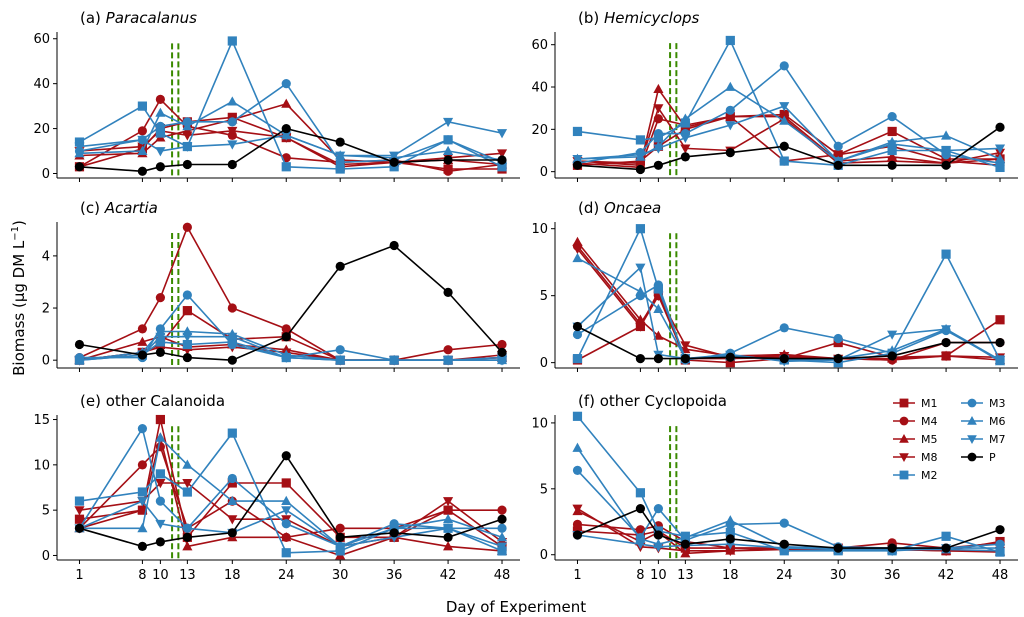 The height and width of the screenshot is (617, 1024). Describe the element at coordinates (340, 575) in the screenshot. I see `x-tick-label: 30` at that location.